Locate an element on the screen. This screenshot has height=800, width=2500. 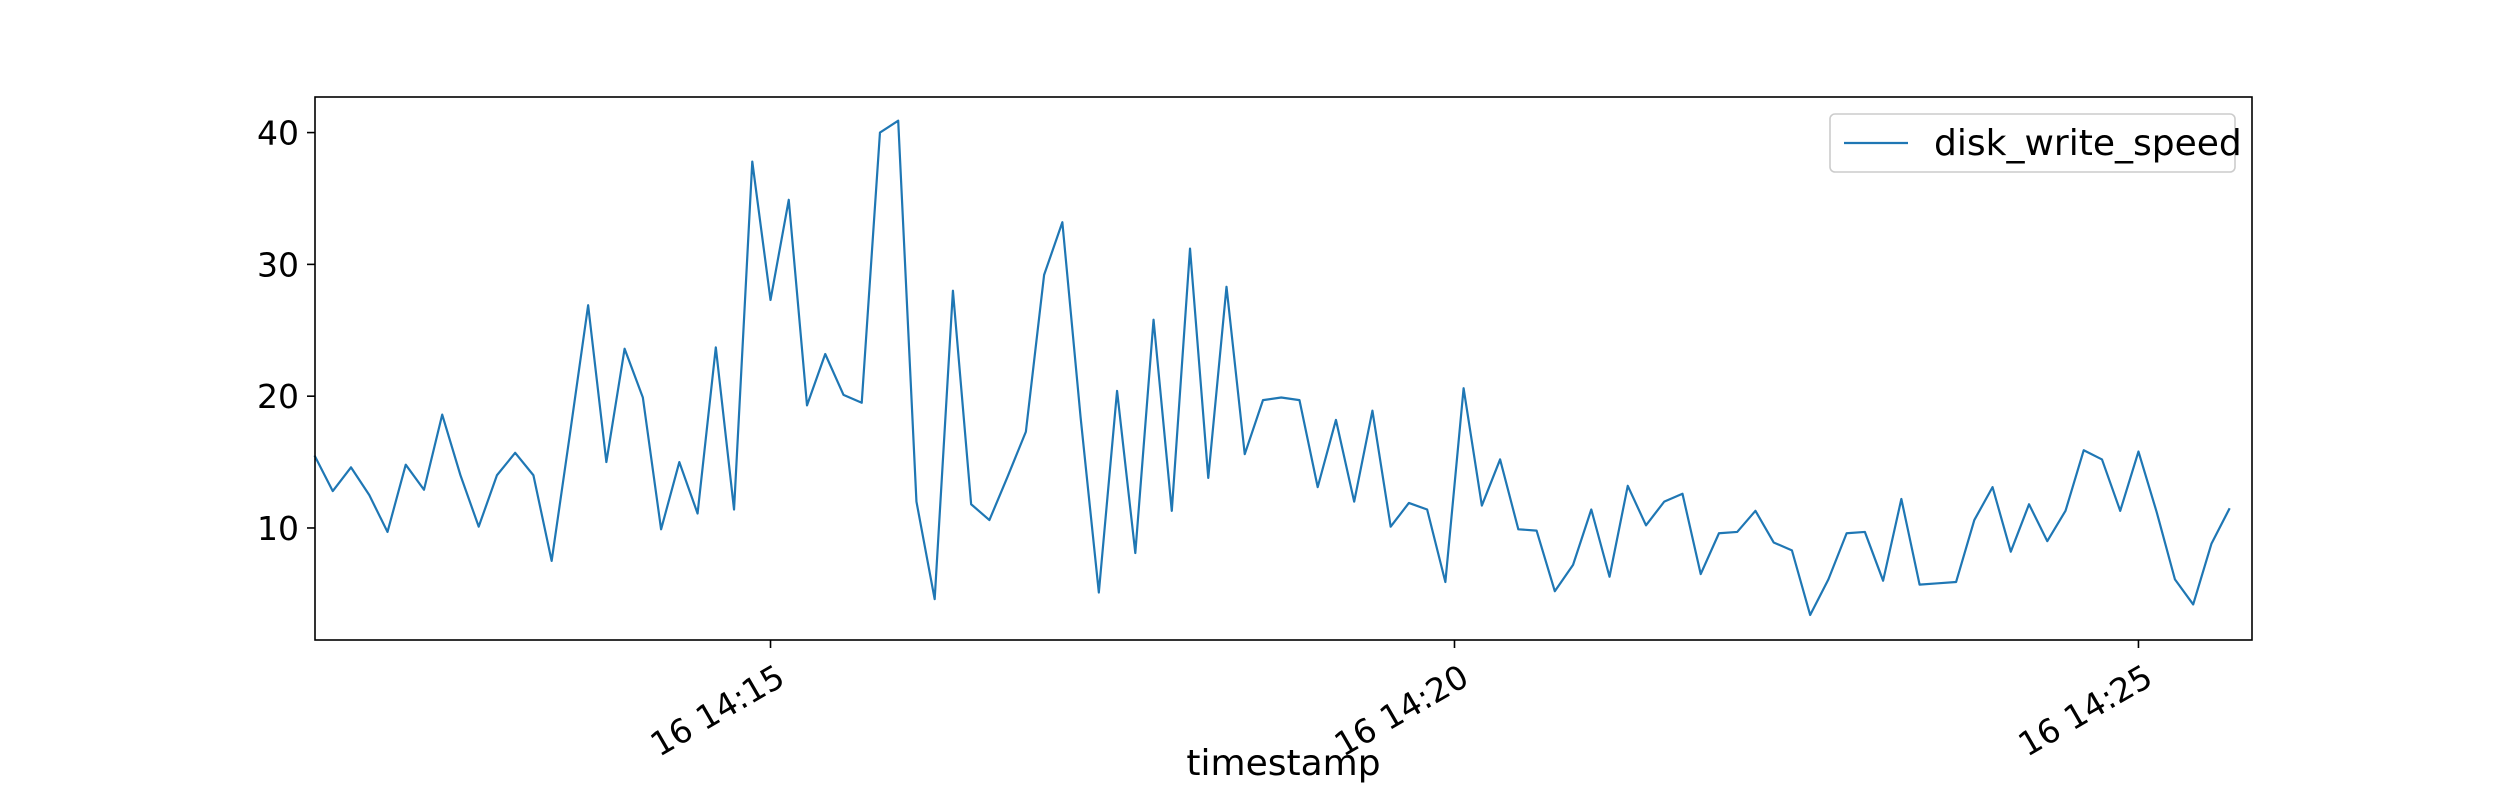
y-tick-label: 30 is located at coordinates (278, 264).